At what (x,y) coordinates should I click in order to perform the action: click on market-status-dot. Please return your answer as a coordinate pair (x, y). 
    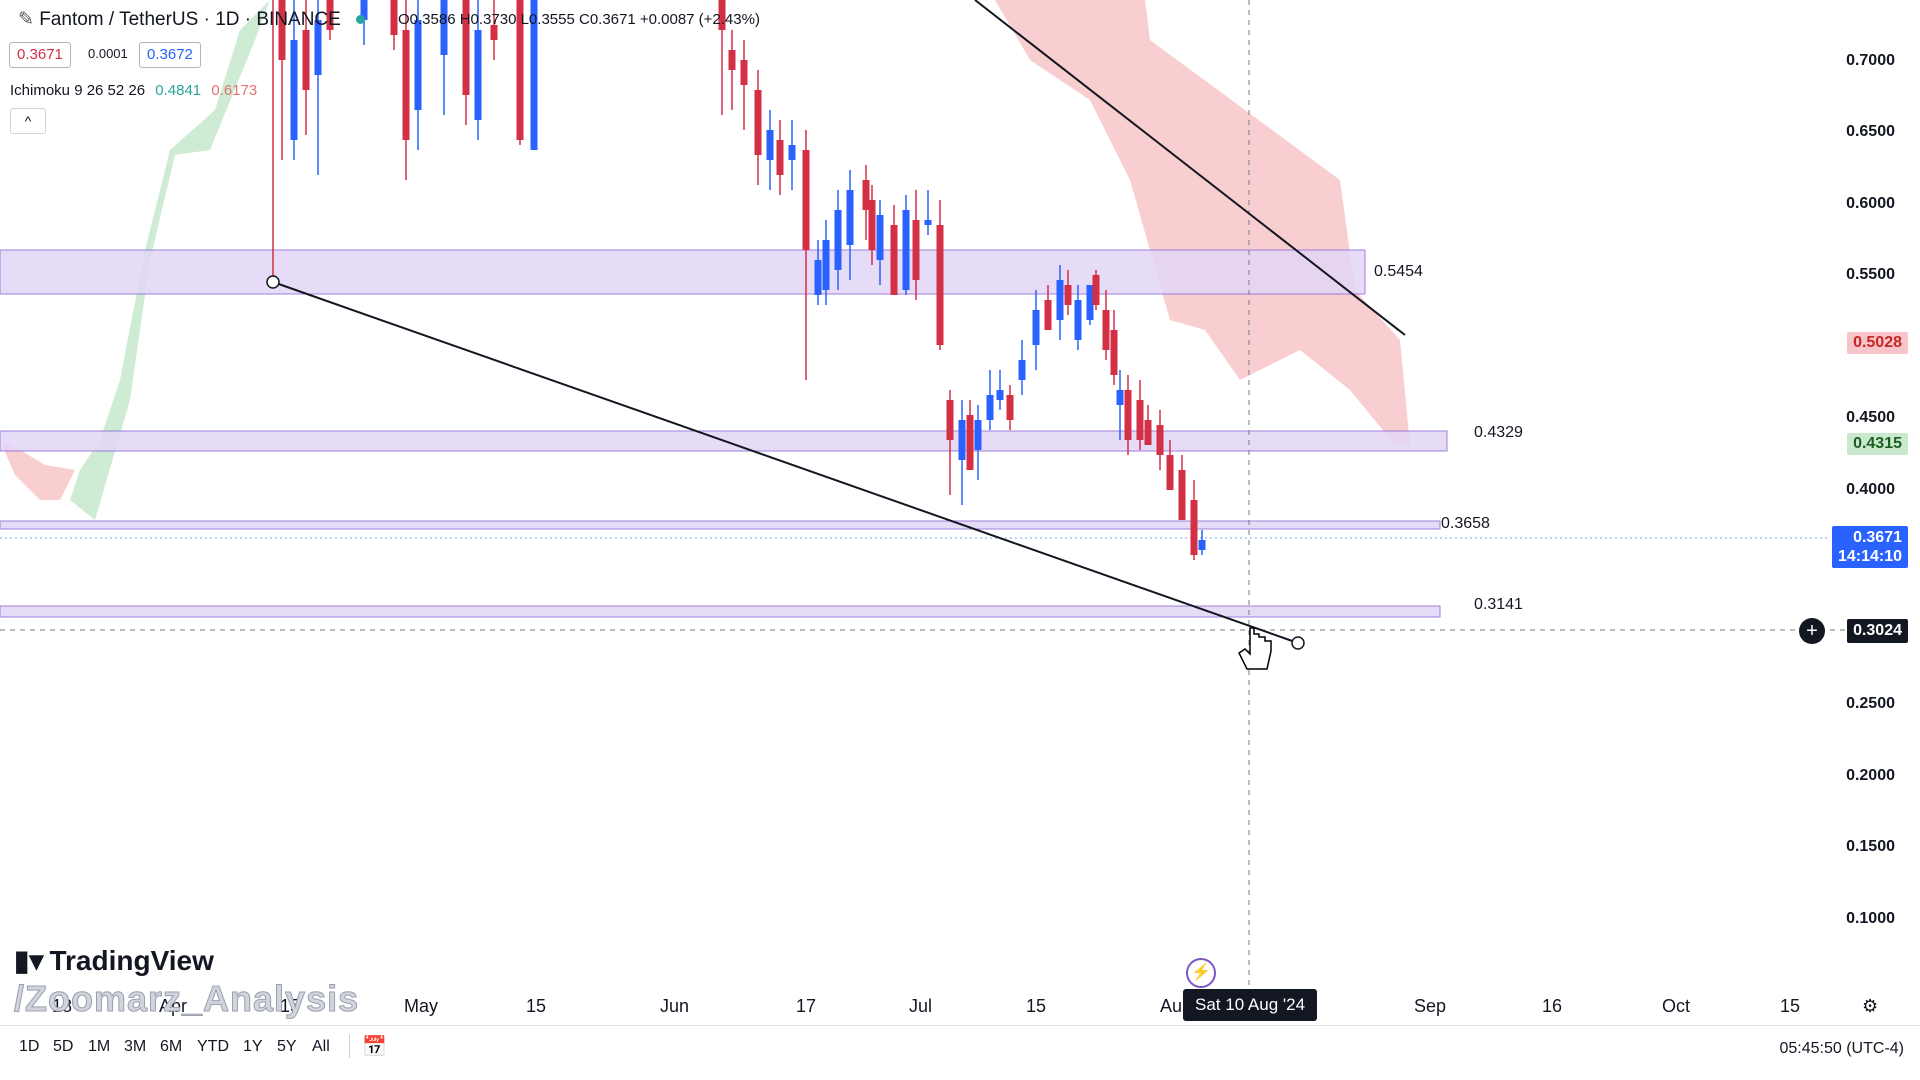
    Looking at the image, I should click on (361, 19).